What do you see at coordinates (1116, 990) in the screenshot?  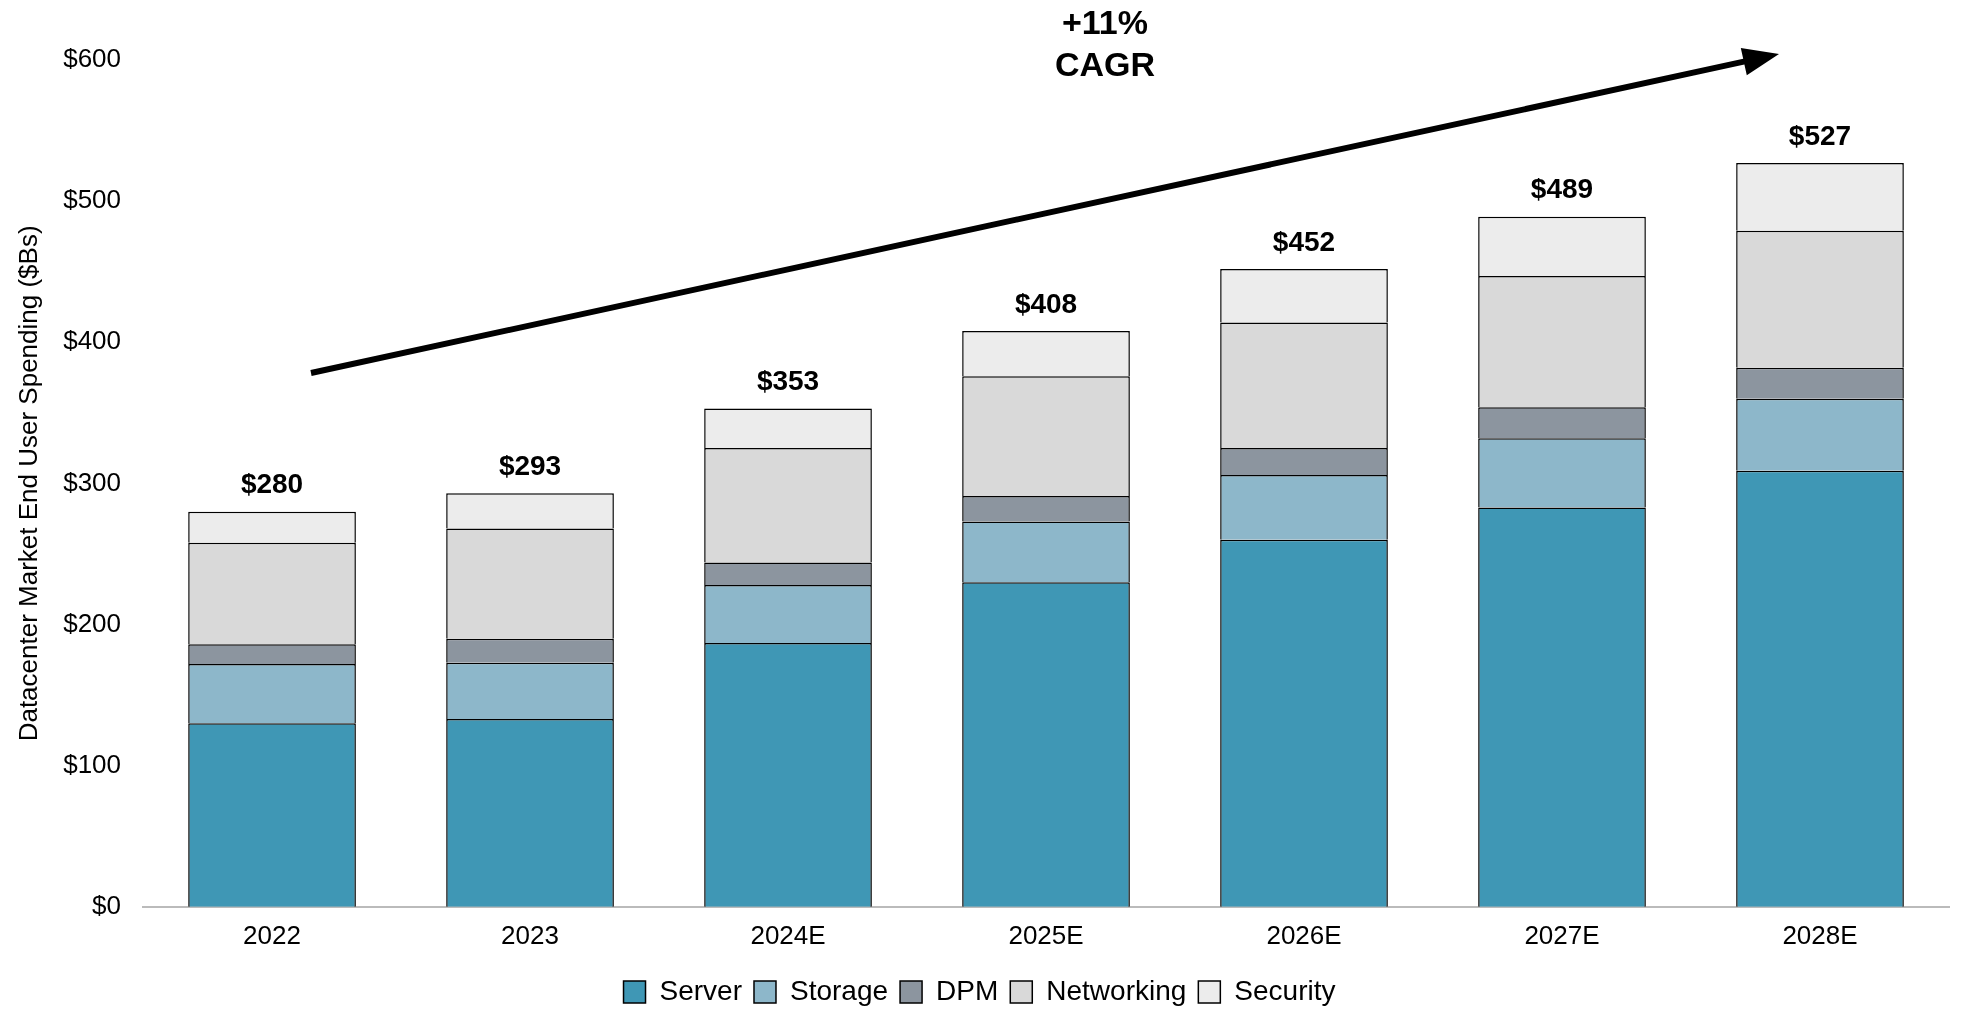 I see `legend-label: Networking` at bounding box center [1116, 990].